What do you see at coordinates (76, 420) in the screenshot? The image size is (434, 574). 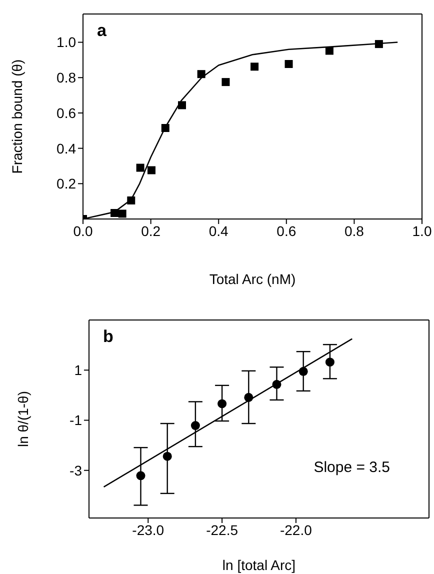 I see `y-tick-label: -1` at bounding box center [76, 420].